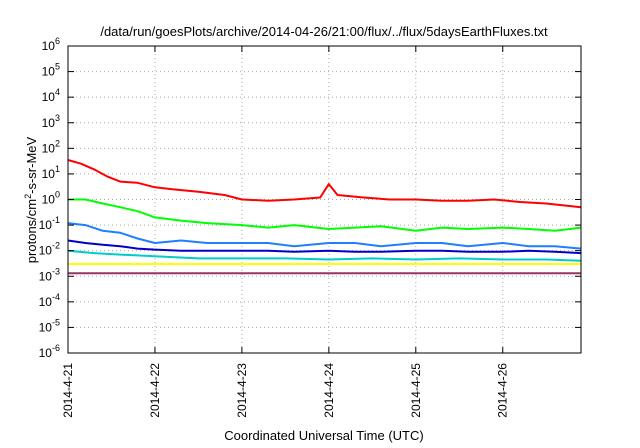 The height and width of the screenshot is (448, 640). I want to click on y-tick-label: 10⁻³, so click(49, 274).